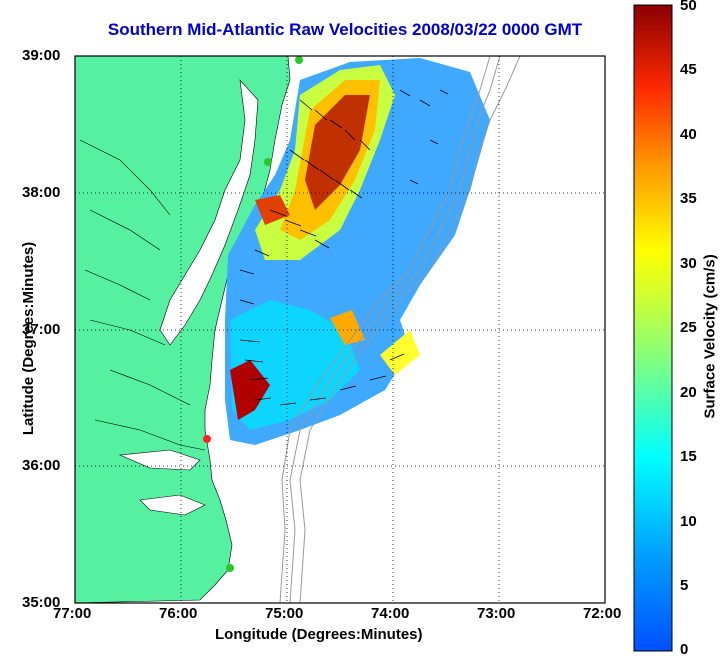  What do you see at coordinates (41, 55) in the screenshot?
I see `y-tick: 39:00` at bounding box center [41, 55].